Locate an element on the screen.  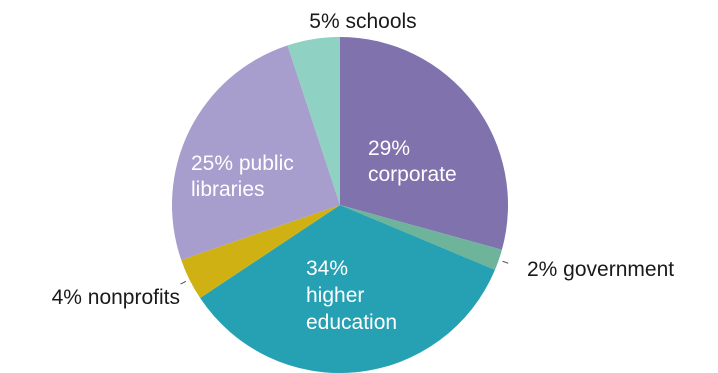
slice-label-line: 5% schools is located at coordinates (362, 21).